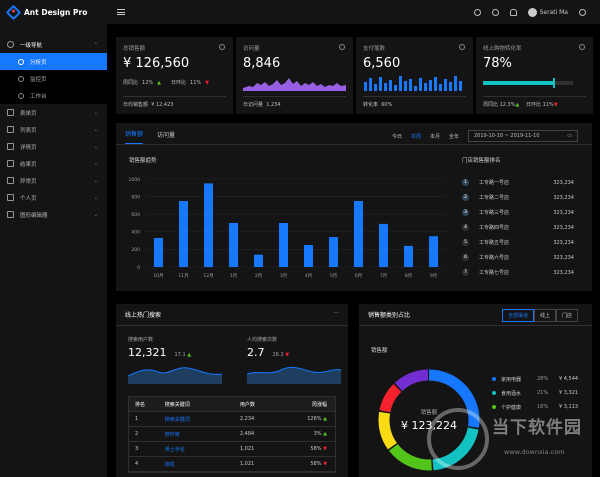 Image resolution: width=600 pixels, height=477 pixels. What do you see at coordinates (543, 407) in the screenshot?
I see `legend-percent: 16%` at bounding box center [543, 407].